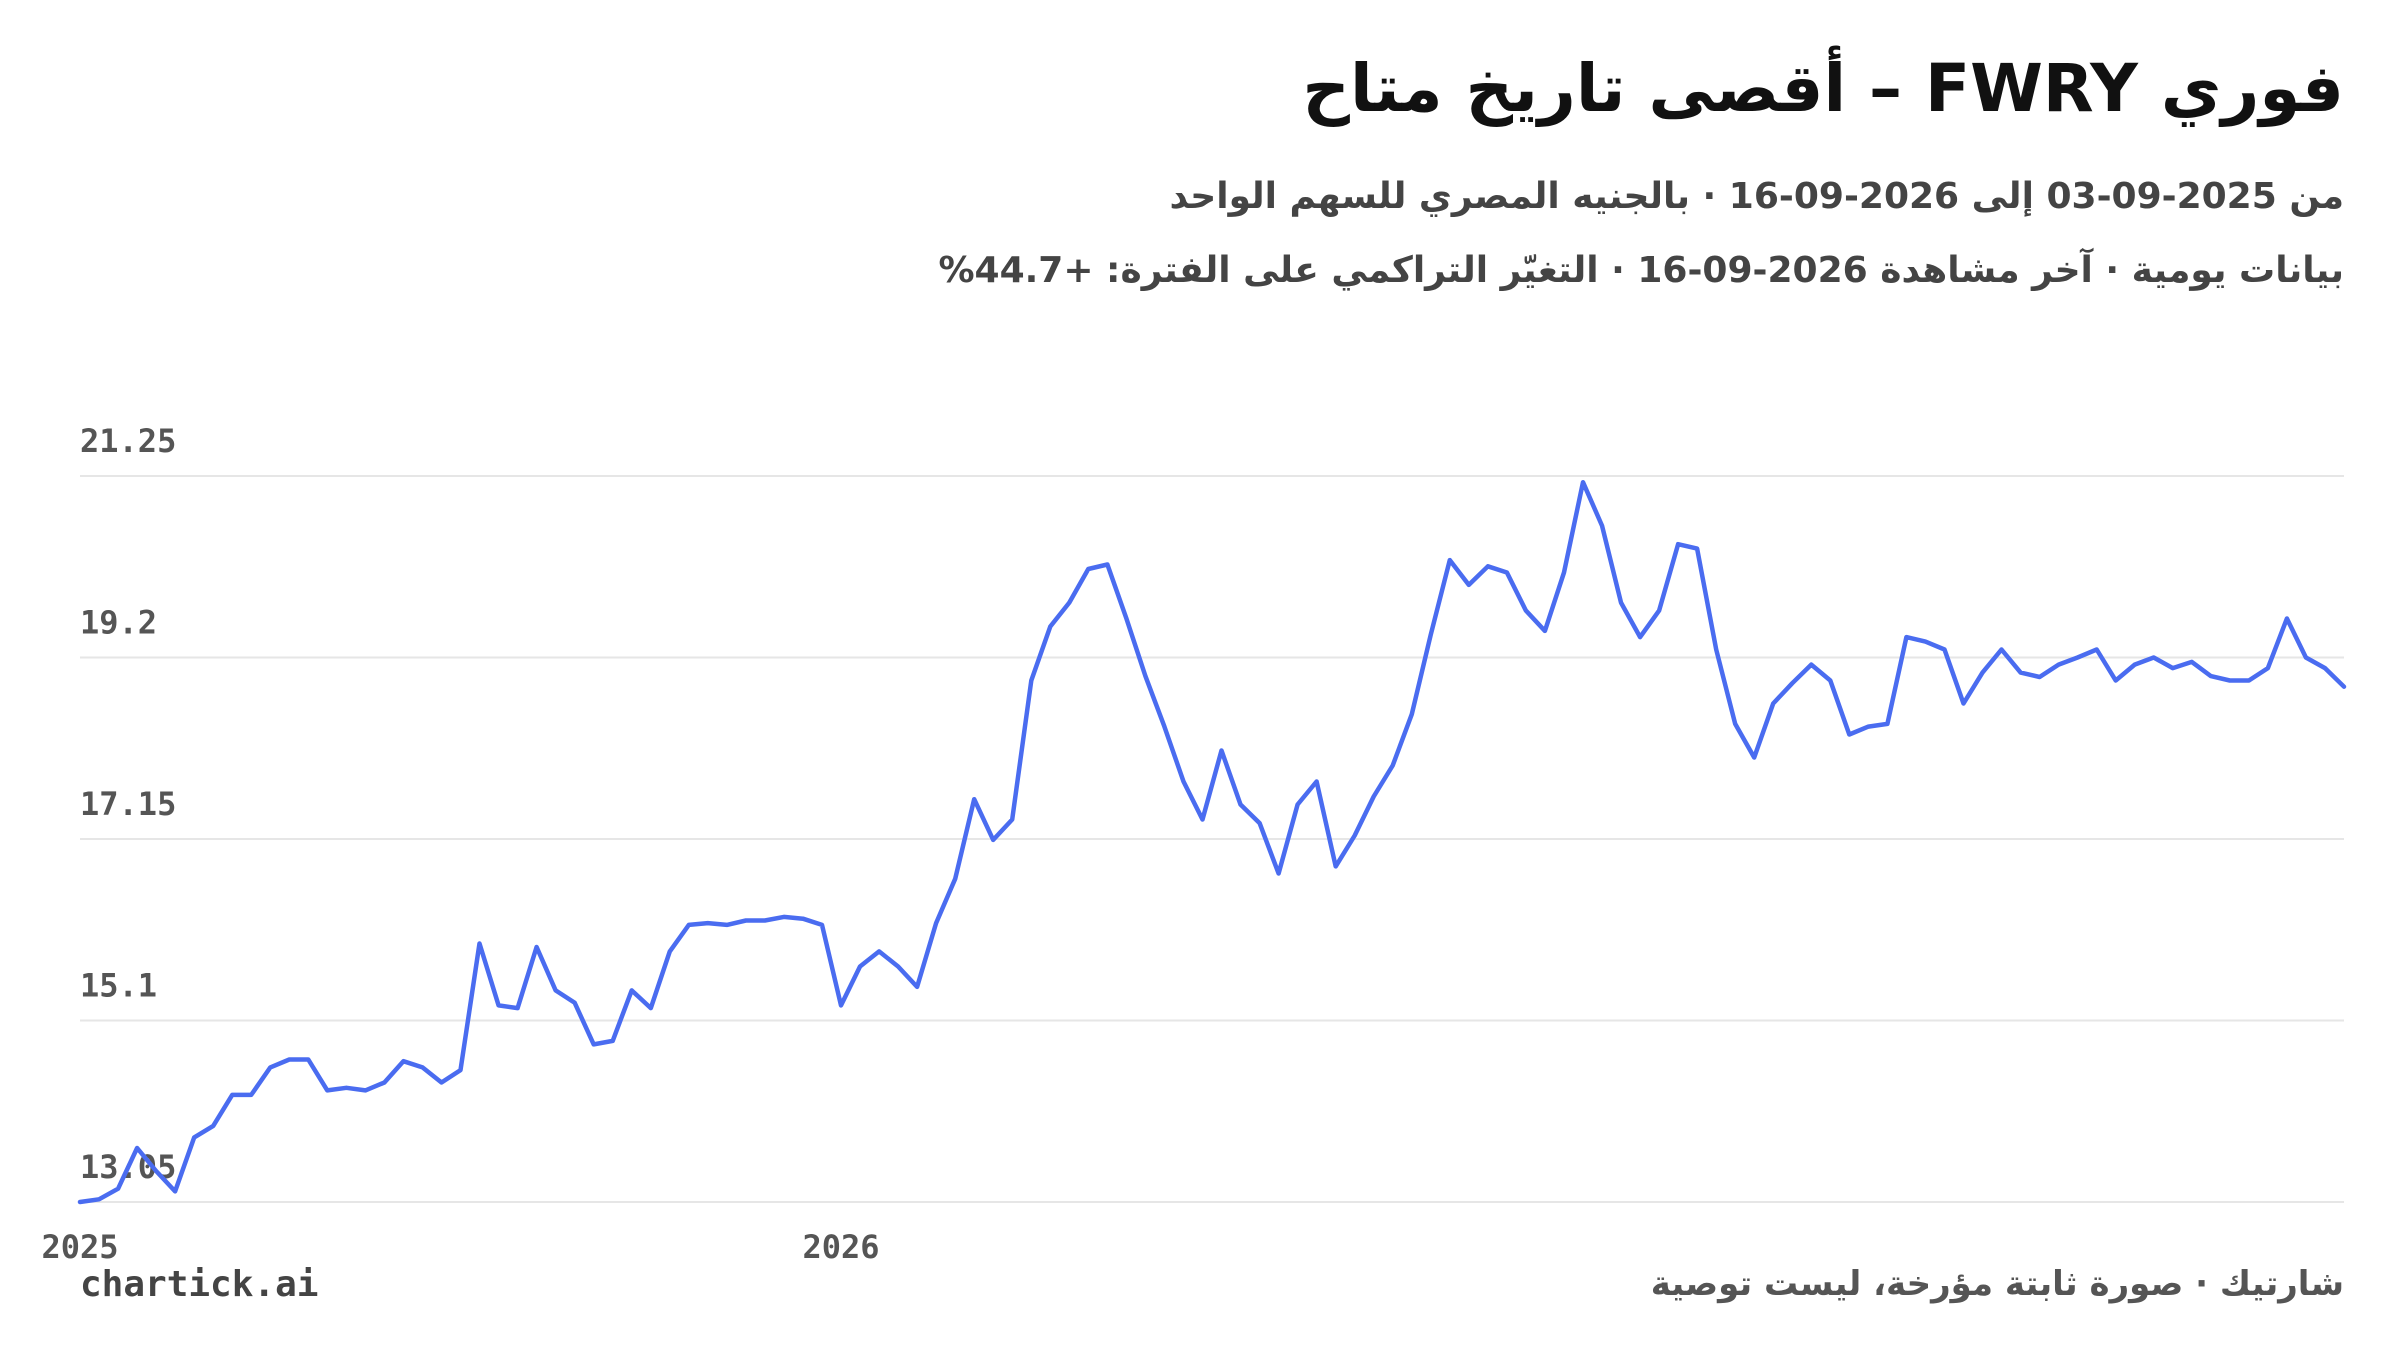  I want to click on y-tick-label: 19.2, so click(118, 623).